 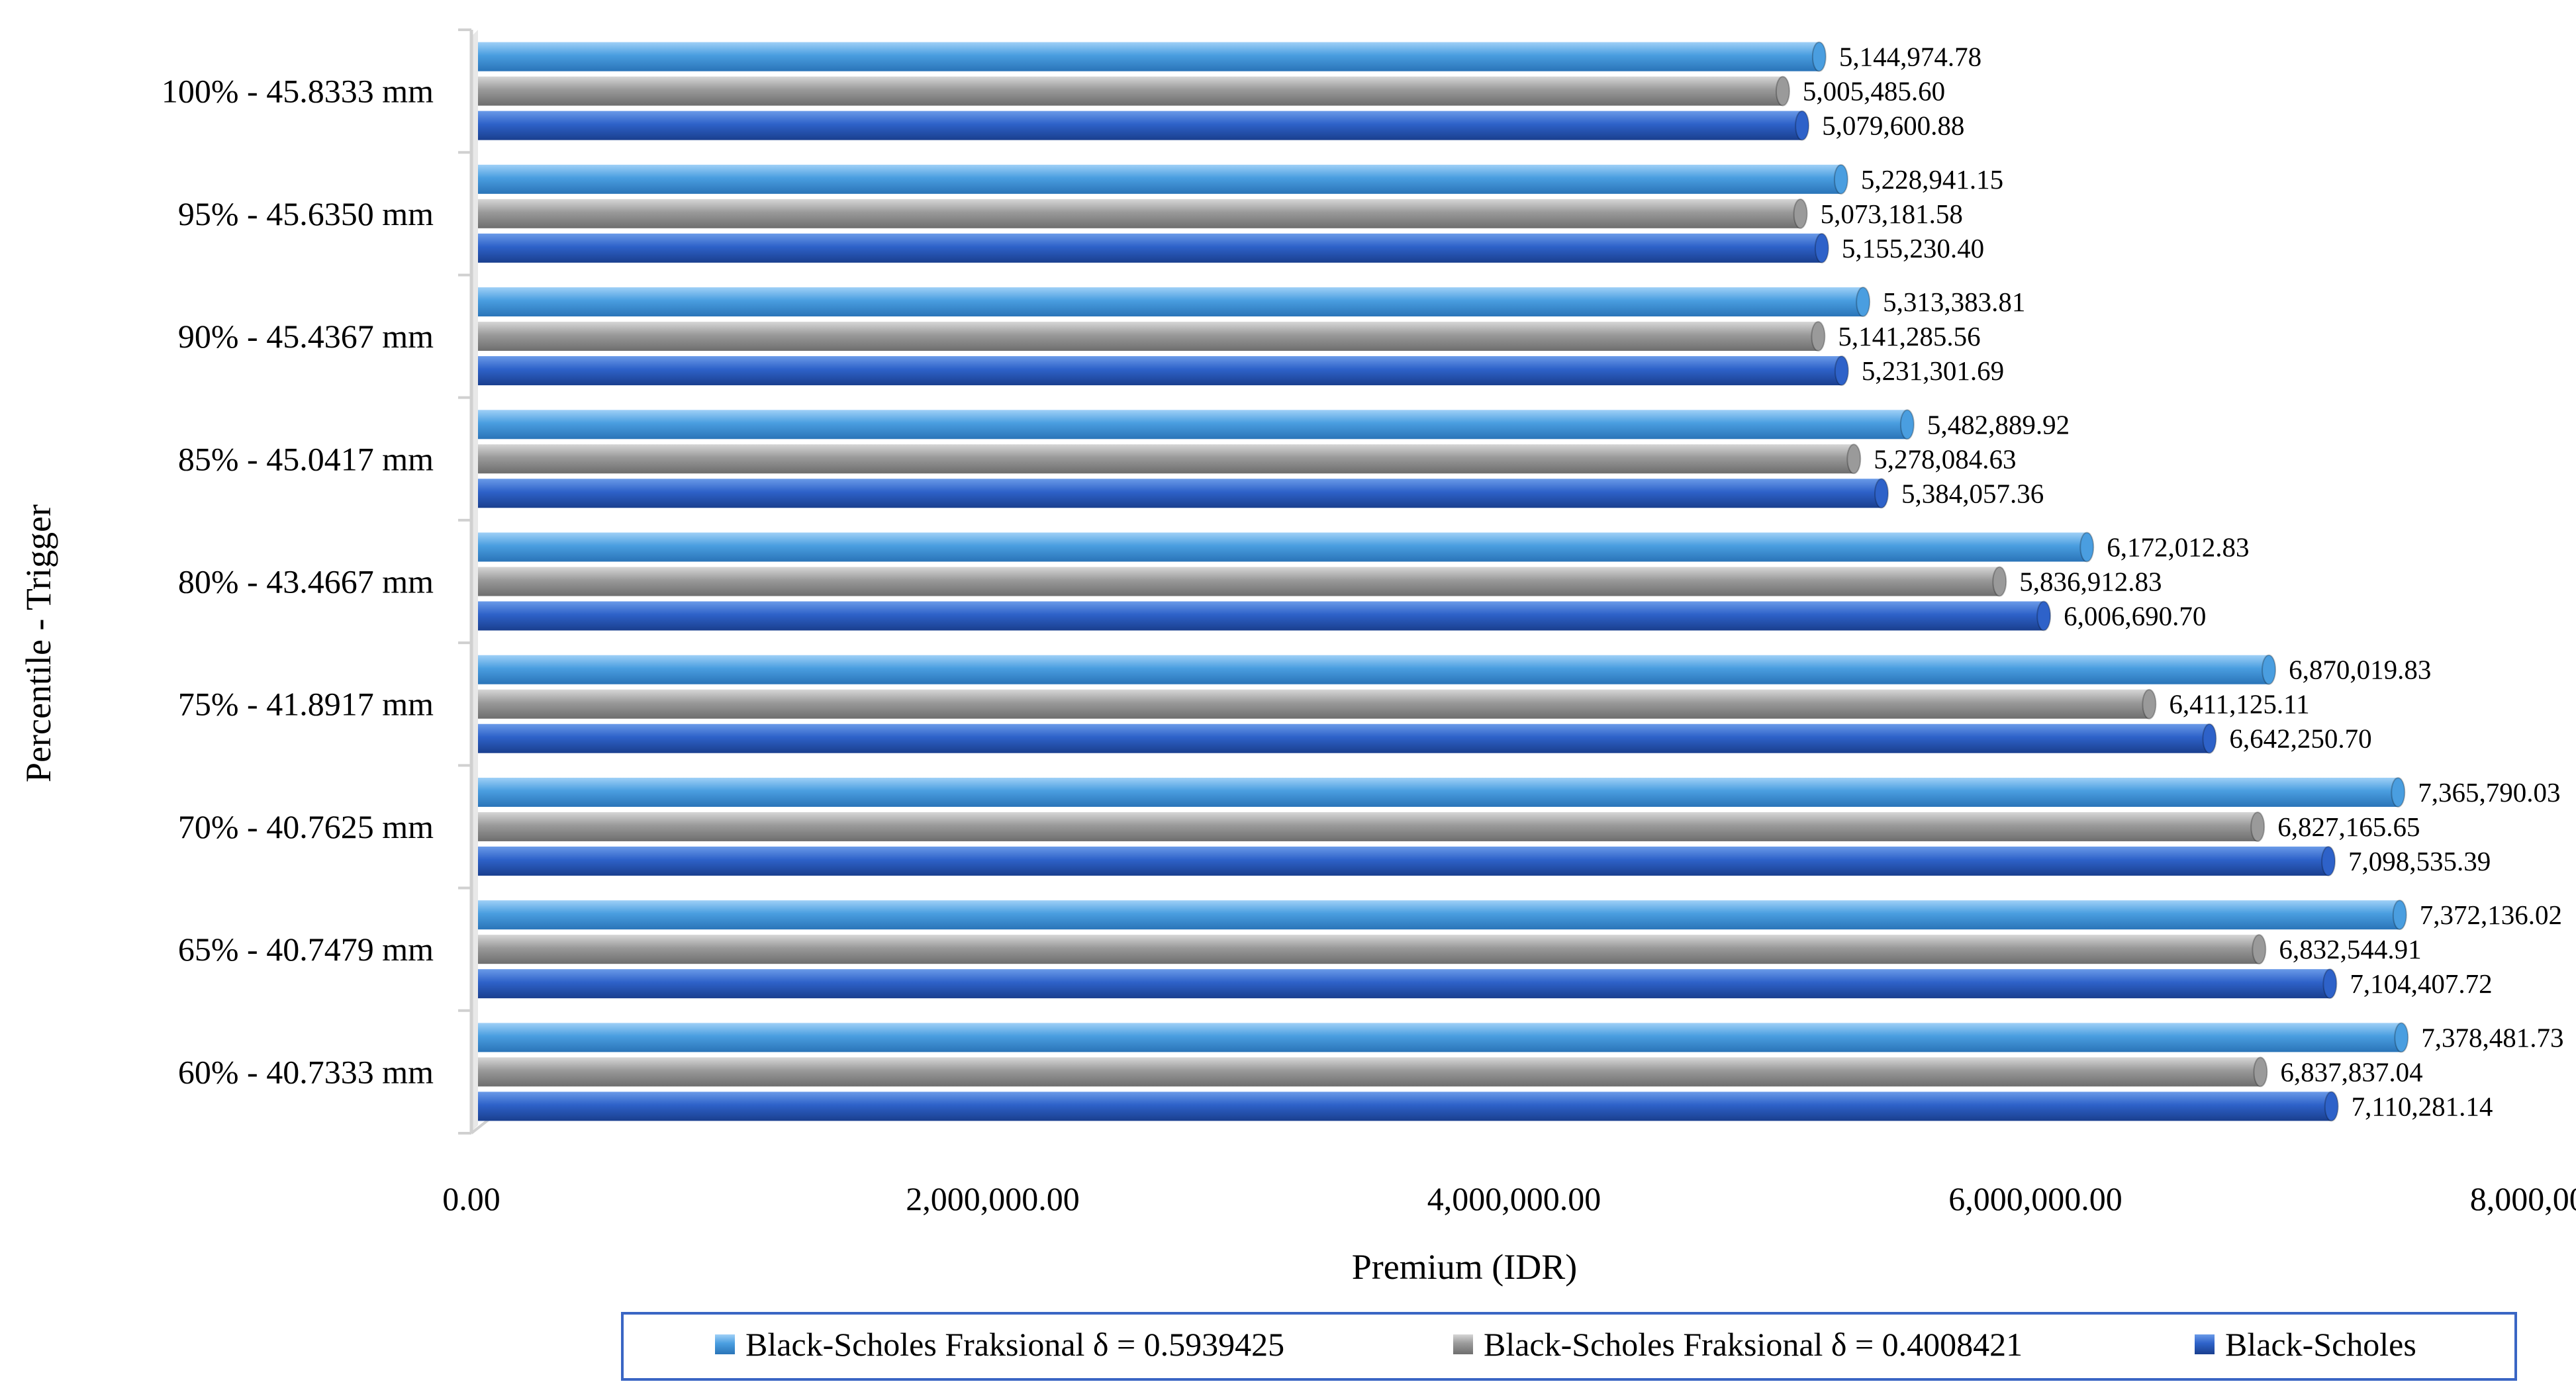 I want to click on data-label: 6,172,012.83, so click(x=2178, y=547).